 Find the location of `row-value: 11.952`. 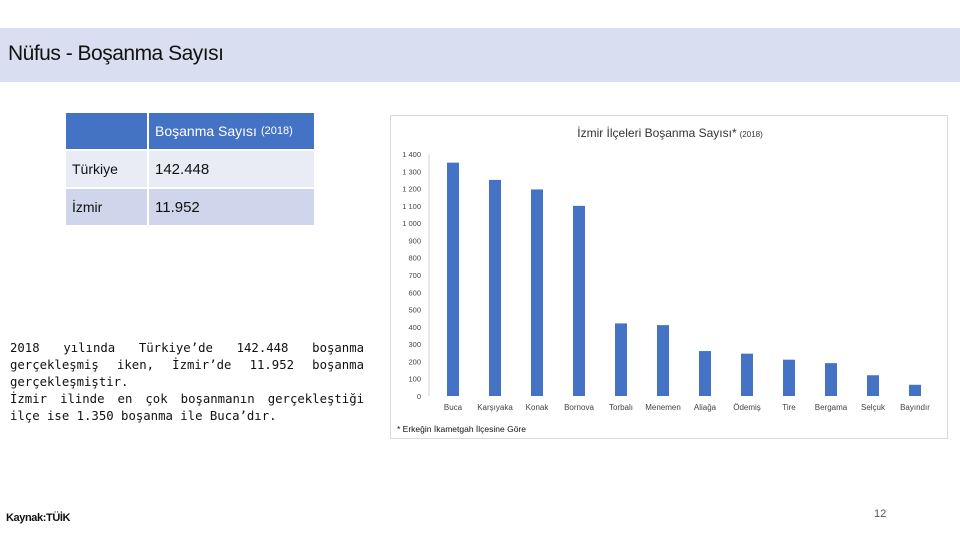

row-value: 11.952 is located at coordinates (231, 207).